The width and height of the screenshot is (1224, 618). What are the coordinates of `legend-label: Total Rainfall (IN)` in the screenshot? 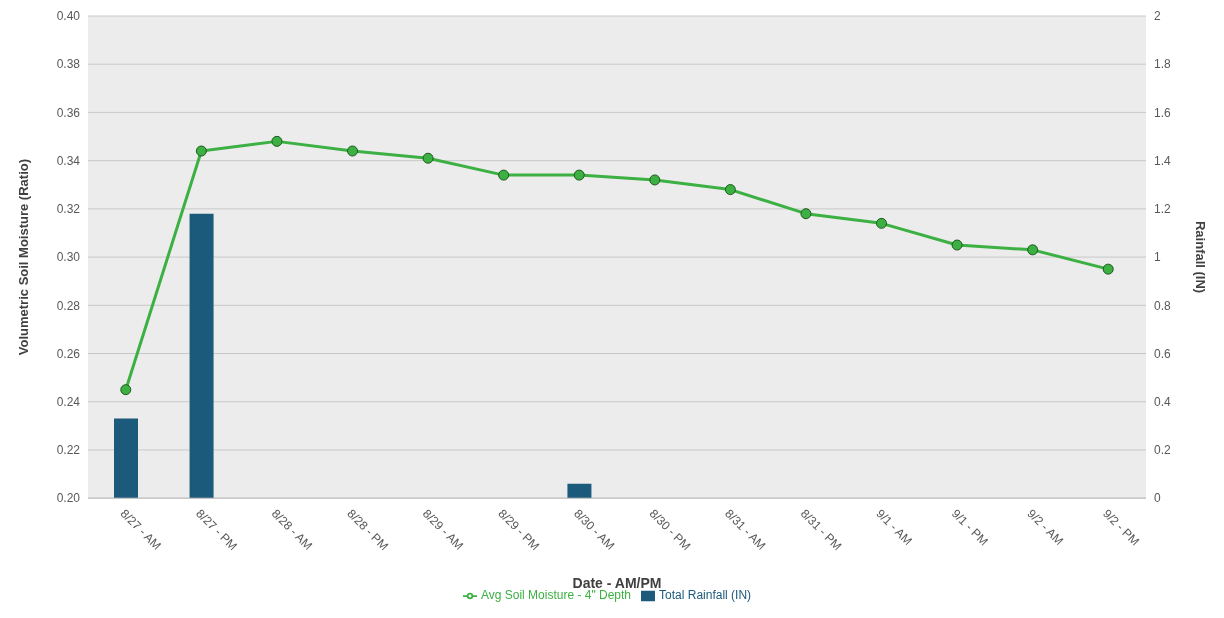 It's located at (705, 595).